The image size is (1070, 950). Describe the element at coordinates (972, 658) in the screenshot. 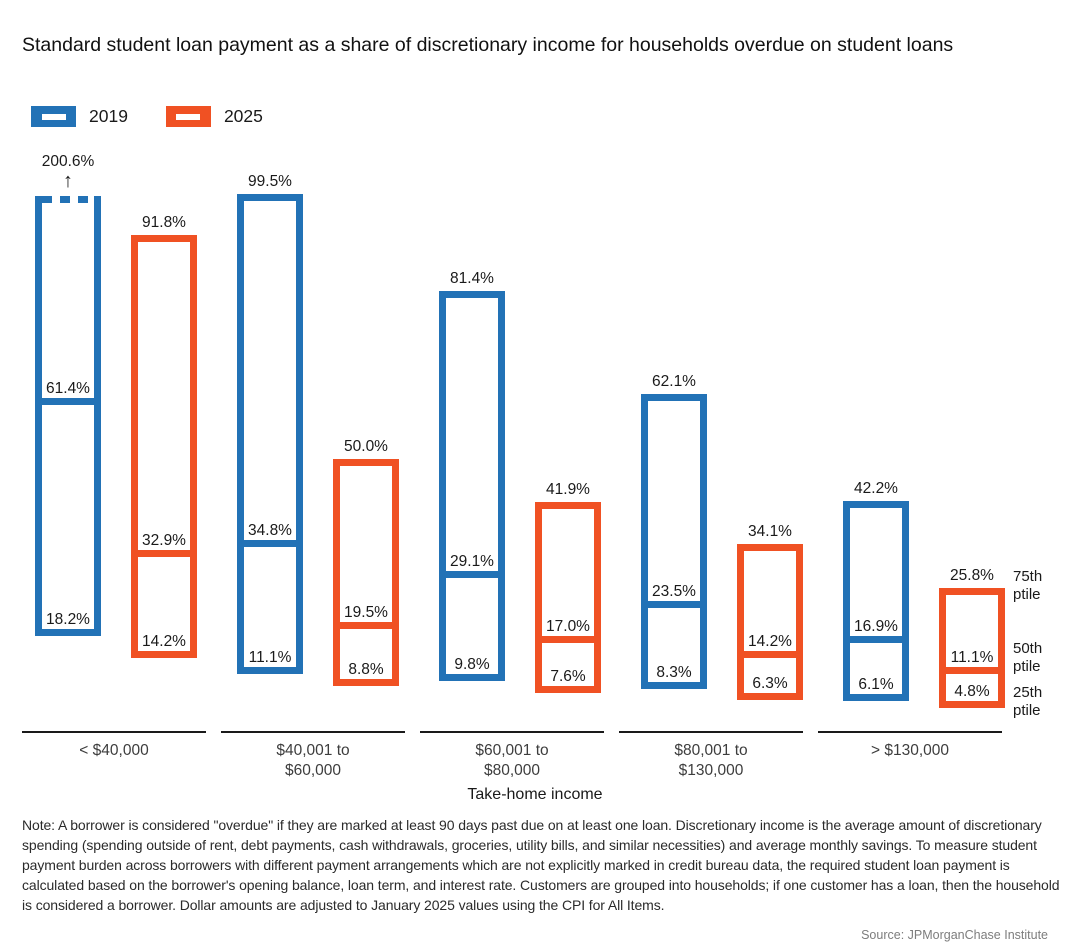

I see `p50-label-2025-4: 11.1%` at that location.